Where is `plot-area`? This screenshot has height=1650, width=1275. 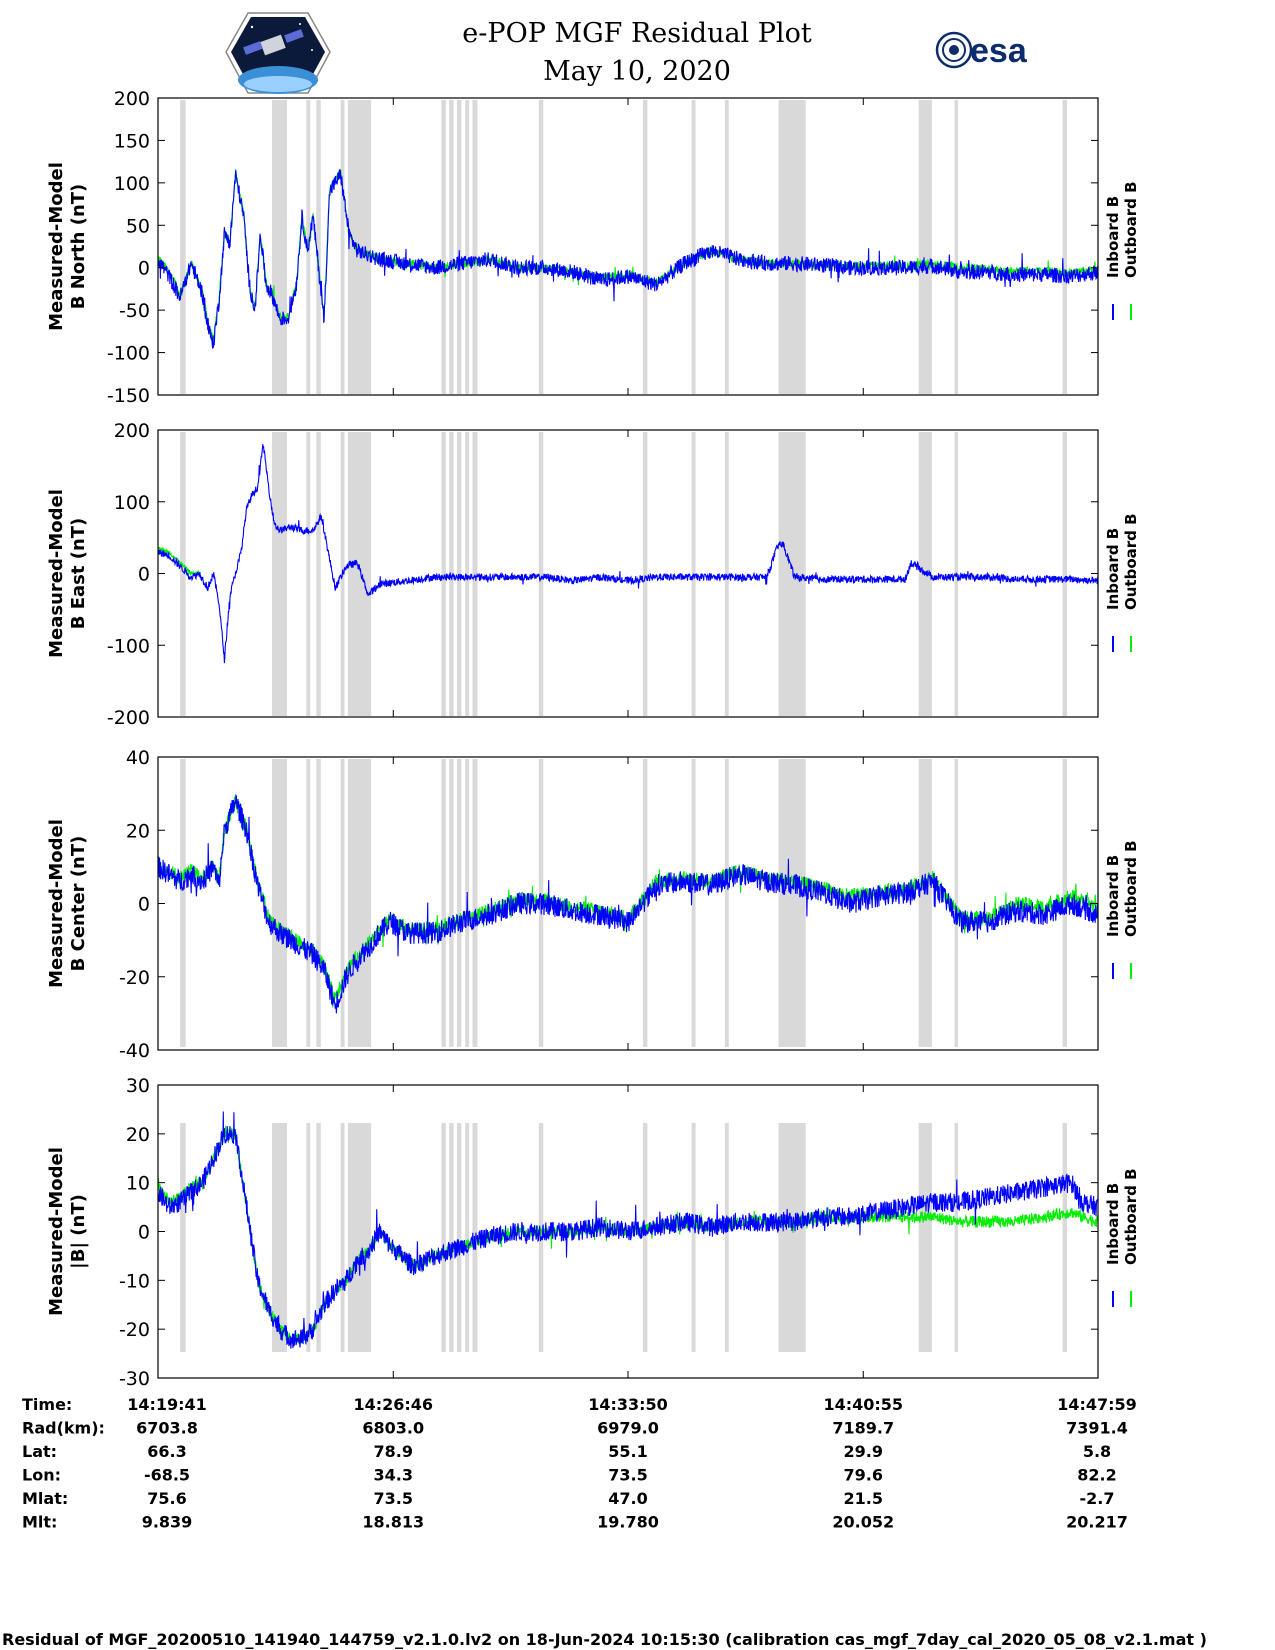
plot-area is located at coordinates (628, 903).